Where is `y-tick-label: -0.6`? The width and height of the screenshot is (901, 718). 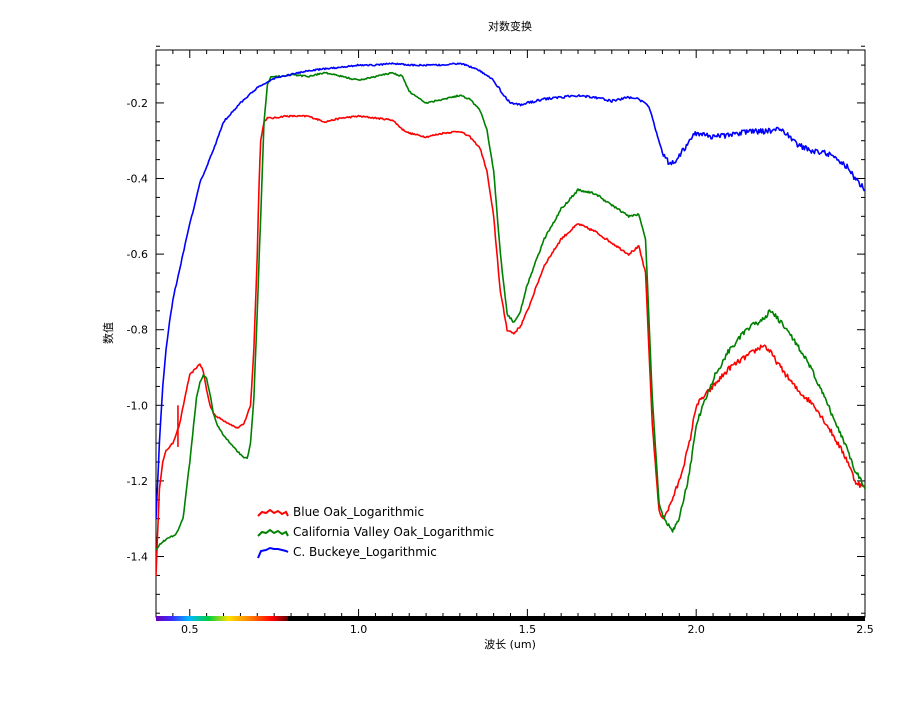
y-tick-label: -0.6 is located at coordinates (137, 254).